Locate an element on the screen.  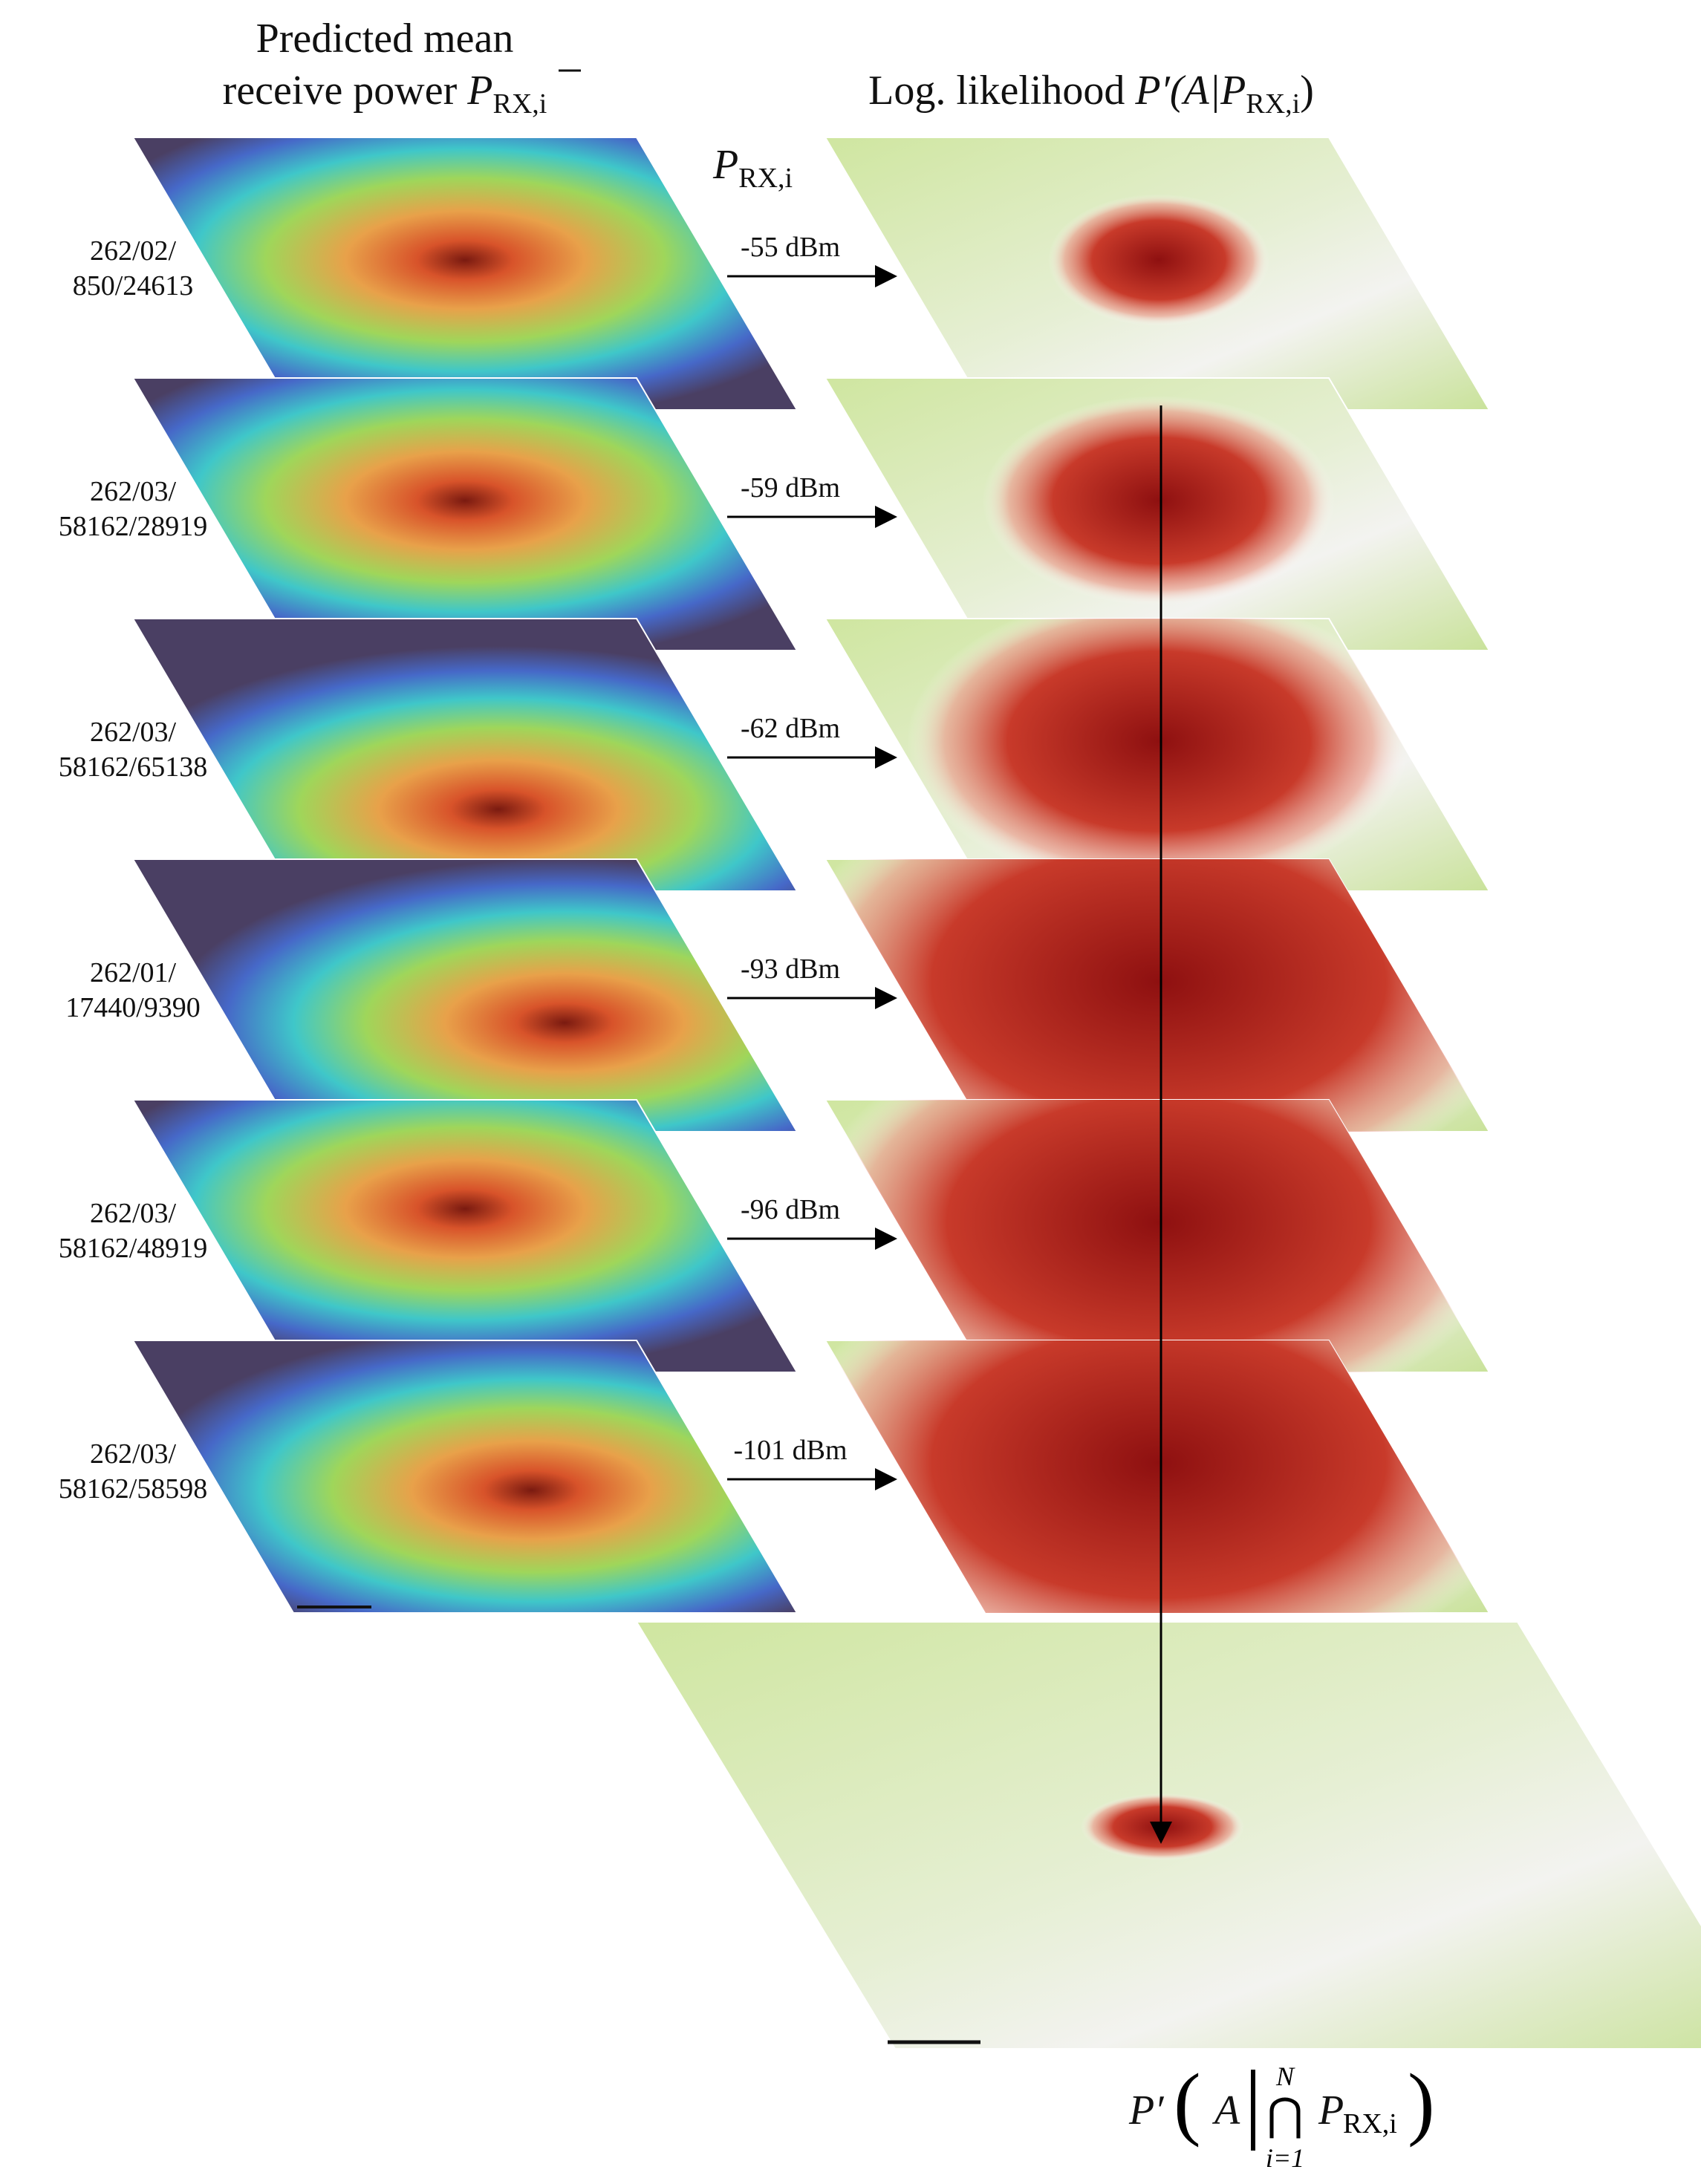
right-symbol: P′(A|P is located at coordinates (1190, 91).